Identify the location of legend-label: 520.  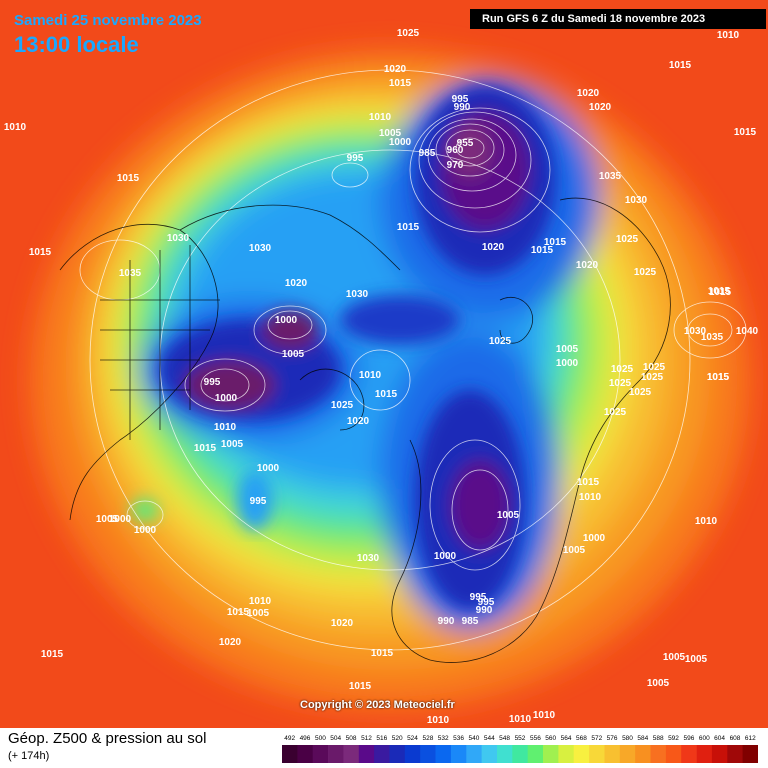
(397, 738).